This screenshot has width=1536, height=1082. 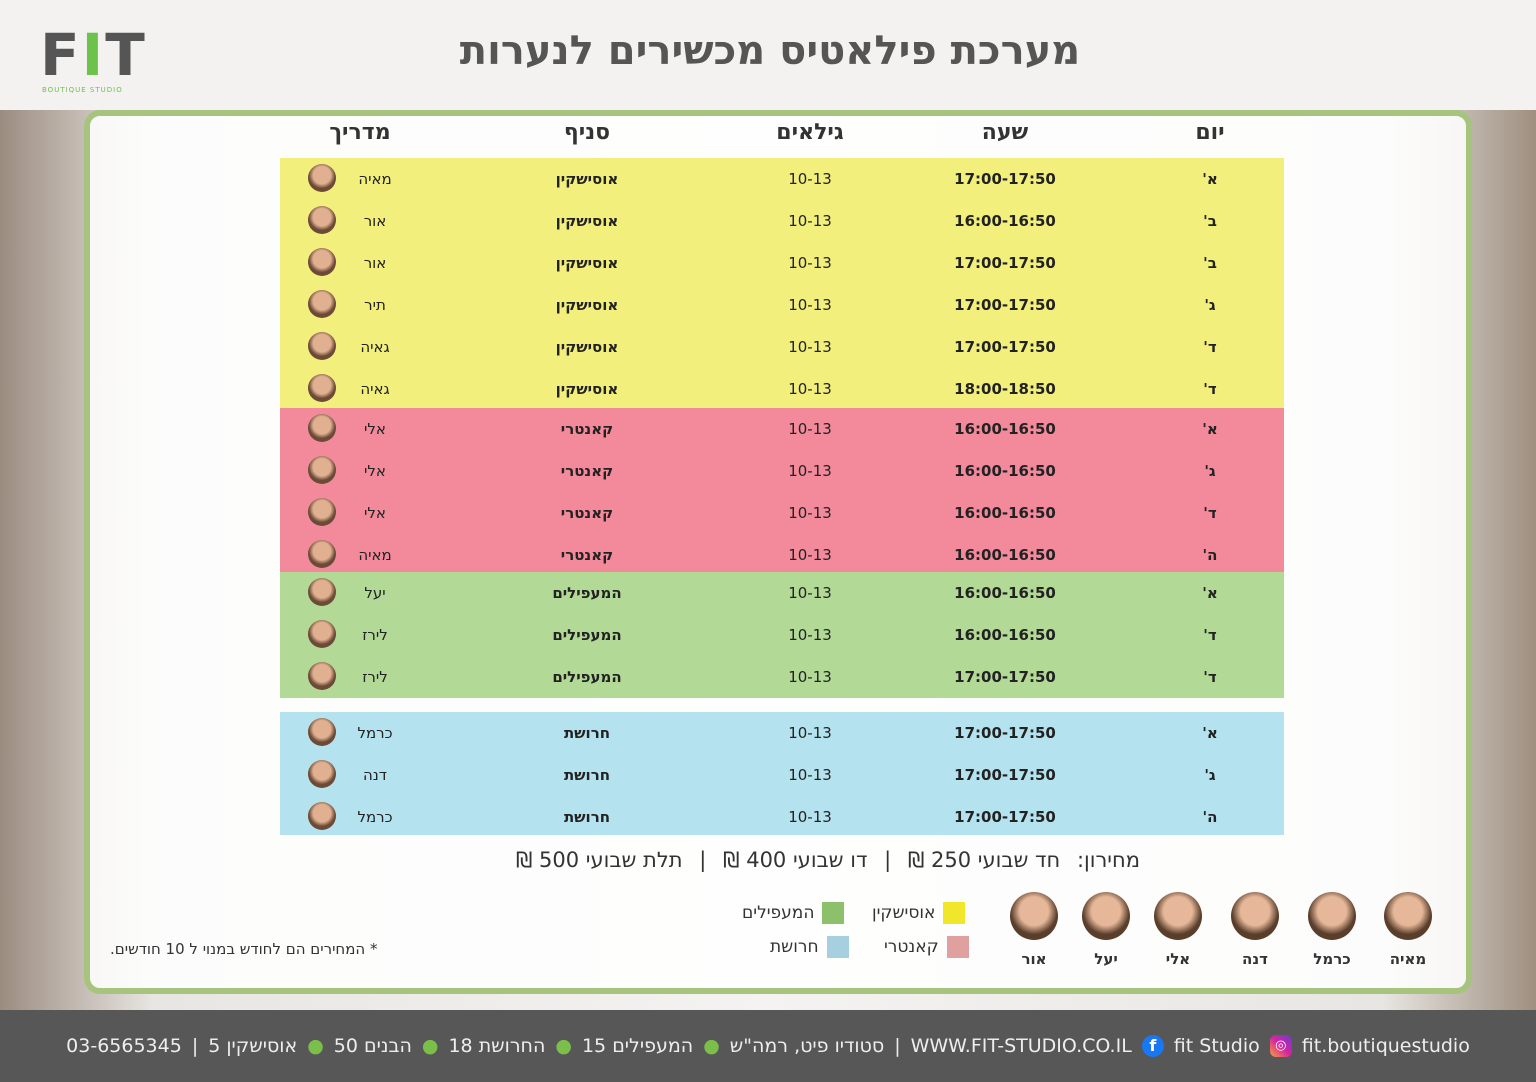 What do you see at coordinates (793, 913) in the screenshot?
I see `legend-item: המעפילים` at bounding box center [793, 913].